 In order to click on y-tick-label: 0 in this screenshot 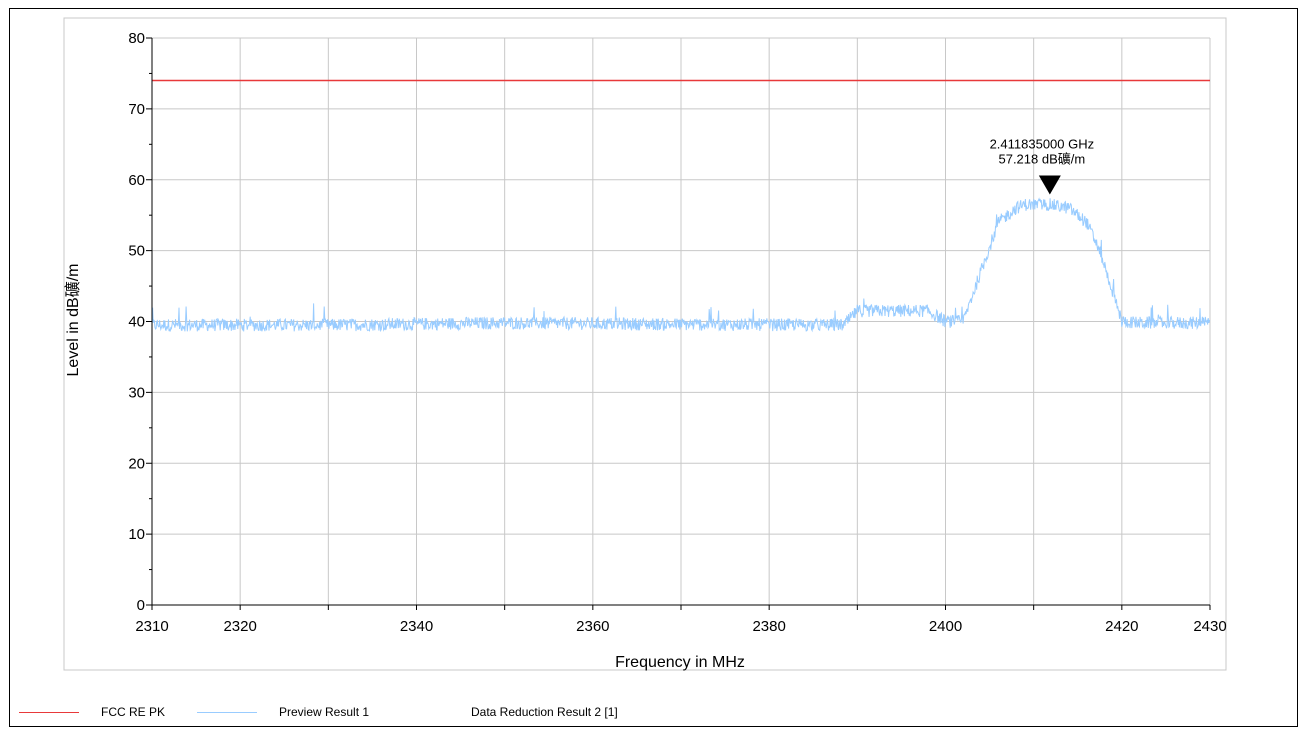, I will do `click(141, 605)`.